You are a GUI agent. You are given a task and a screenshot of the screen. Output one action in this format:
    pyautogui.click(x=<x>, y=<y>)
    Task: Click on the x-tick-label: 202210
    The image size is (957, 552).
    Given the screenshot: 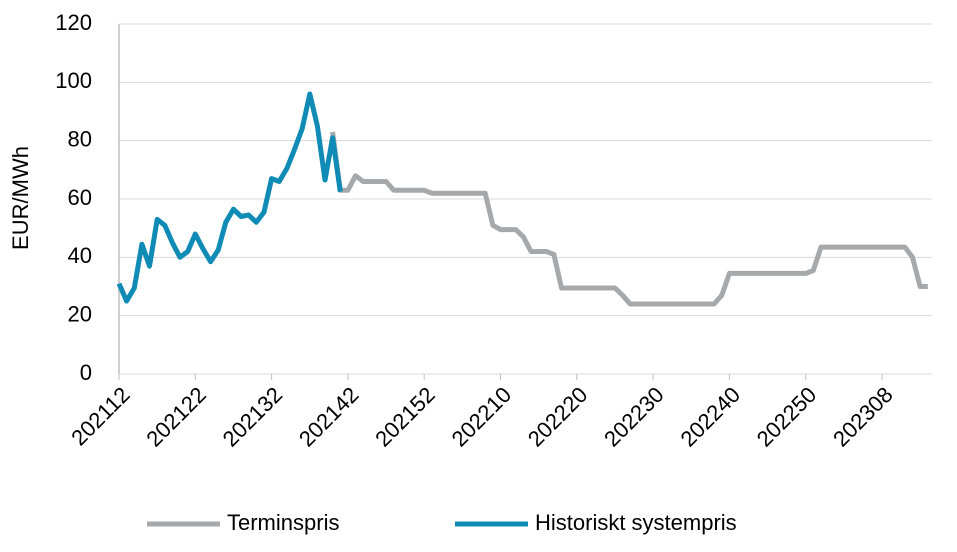 What is the action you would take?
    pyautogui.click(x=482, y=417)
    